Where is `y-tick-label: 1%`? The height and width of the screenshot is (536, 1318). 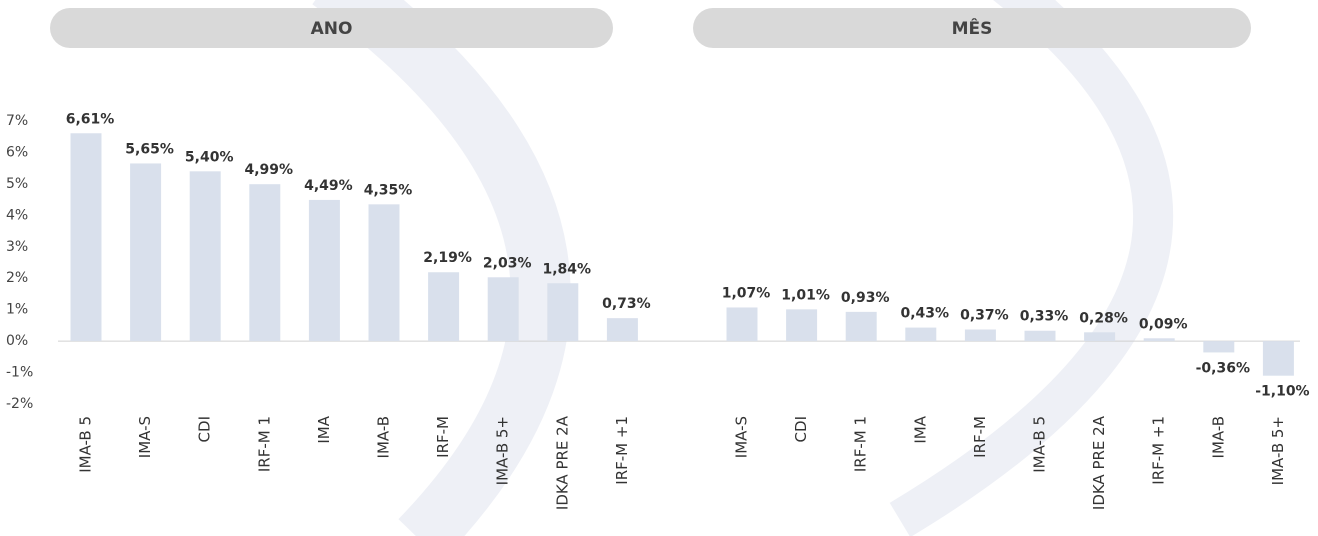 y-tick-label: 1% is located at coordinates (17, 310).